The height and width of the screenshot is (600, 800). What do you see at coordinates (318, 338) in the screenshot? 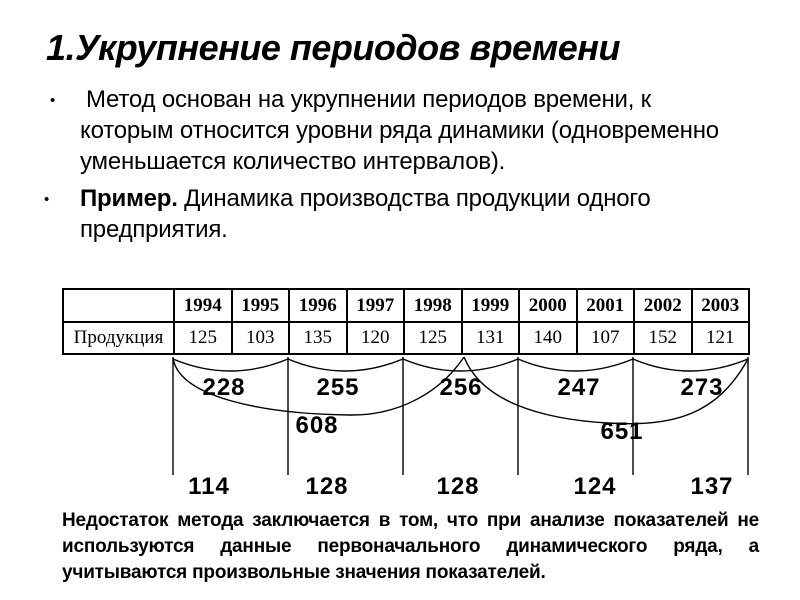
I see `value-cell: 135` at bounding box center [318, 338].